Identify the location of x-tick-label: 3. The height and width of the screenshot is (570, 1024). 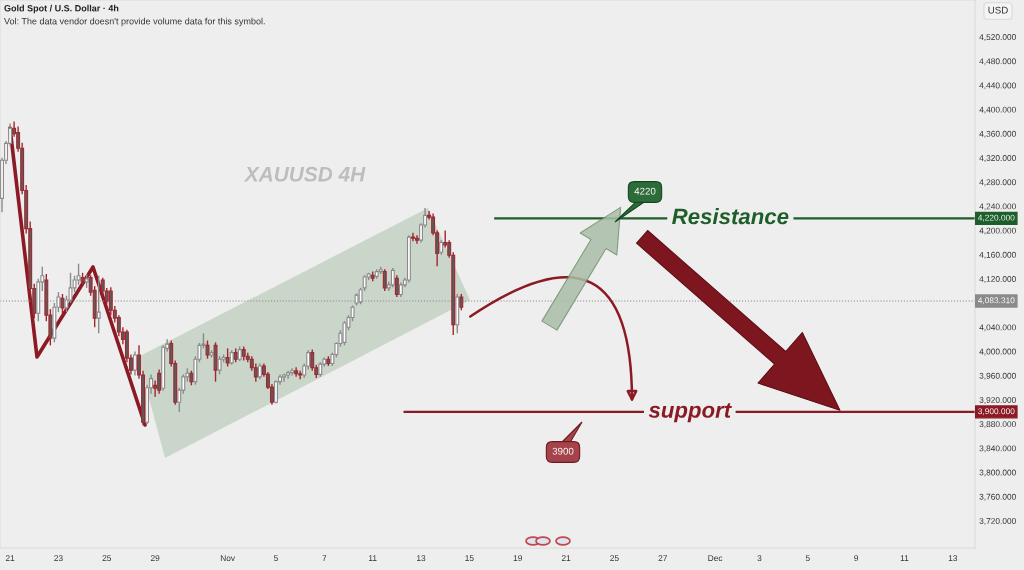
(759, 558).